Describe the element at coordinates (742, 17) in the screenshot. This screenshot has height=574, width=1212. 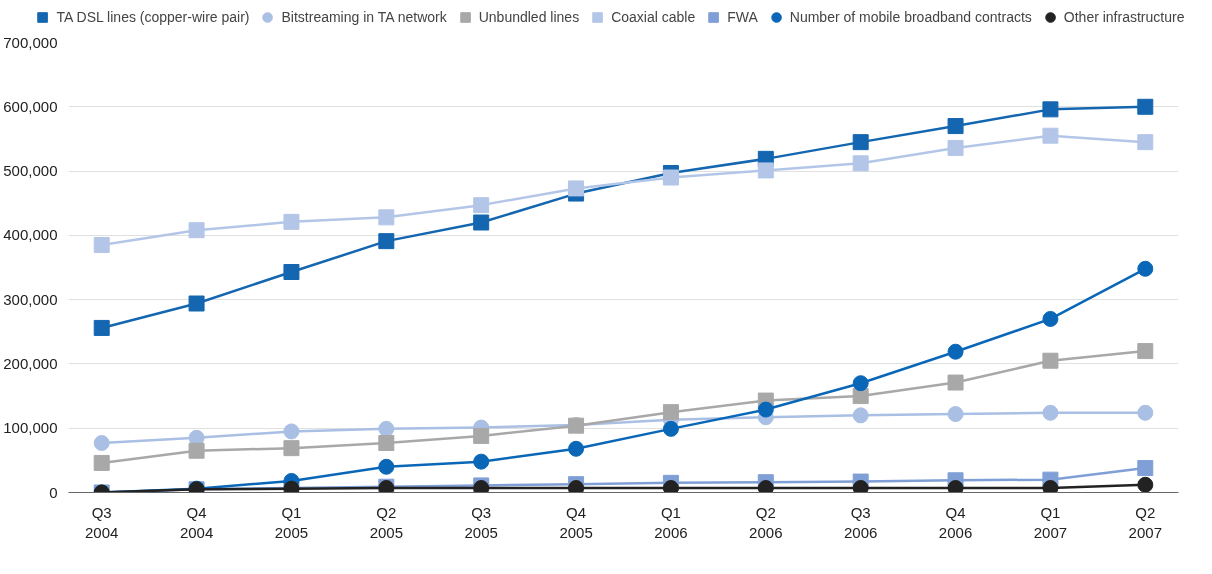
I see `legend-label: FWA` at that location.